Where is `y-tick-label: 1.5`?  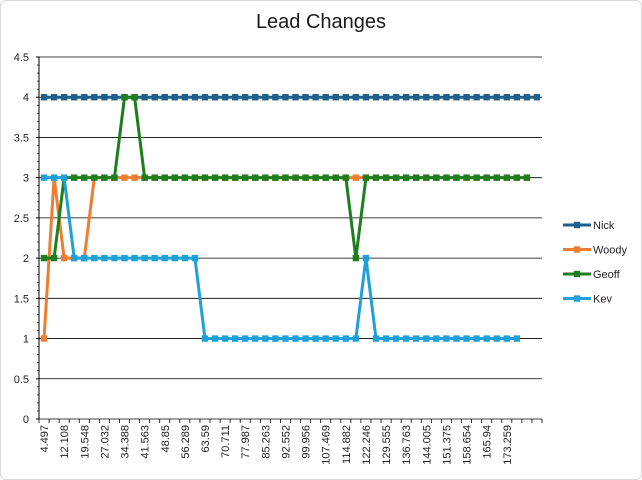 y-tick-label: 1.5 is located at coordinates (21, 299).